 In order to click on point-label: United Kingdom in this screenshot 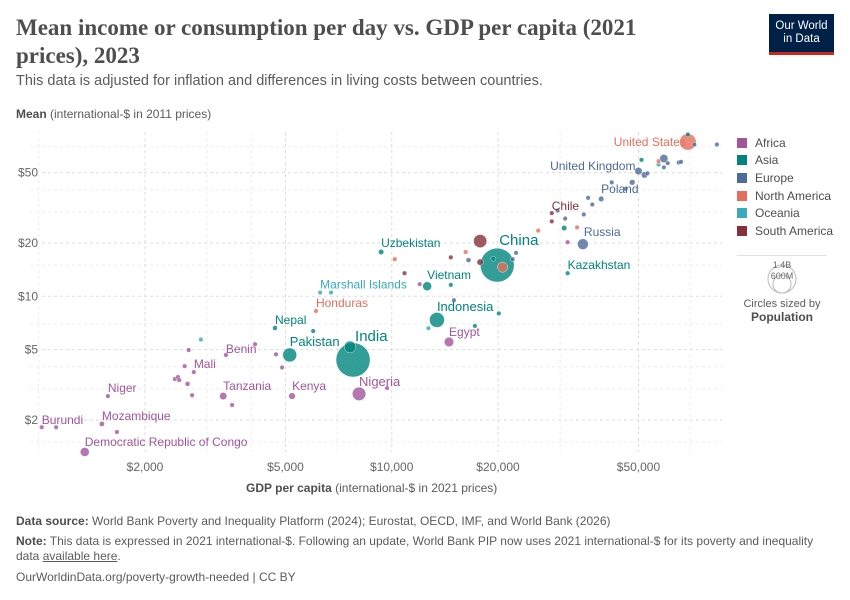, I will do `click(592, 166)`.